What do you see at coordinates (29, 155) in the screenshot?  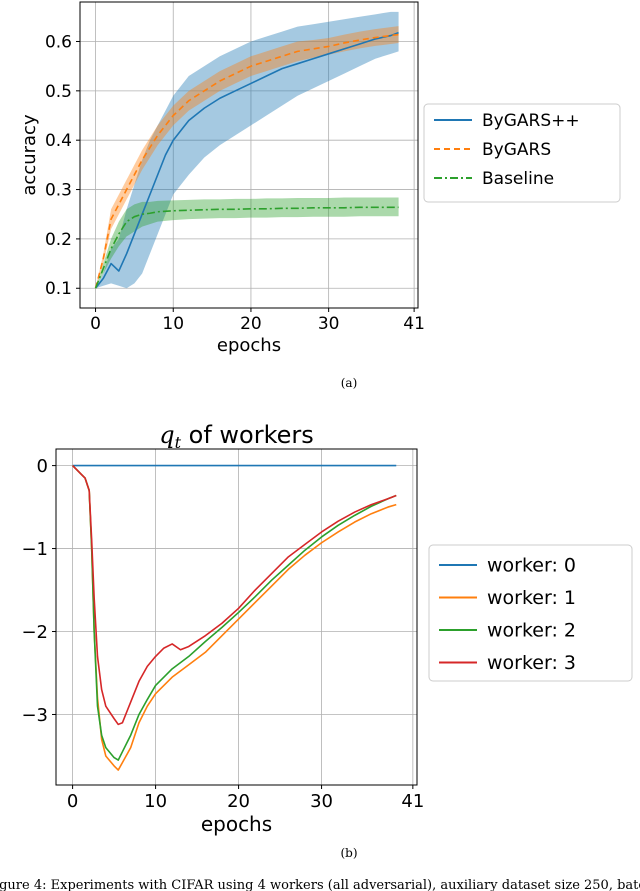 I see `y-axis-label: accuracy` at bounding box center [29, 155].